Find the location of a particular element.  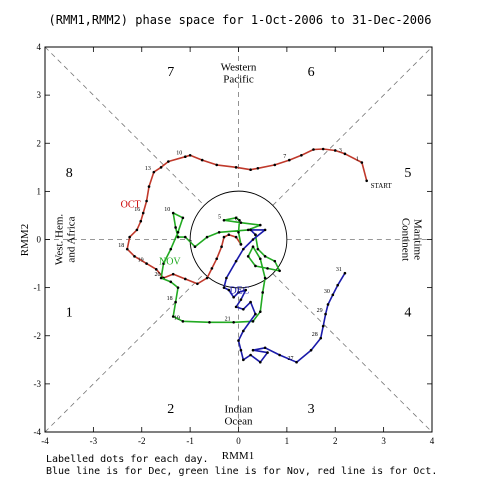

y-tick-label: 3 is located at coordinates (39, 95).